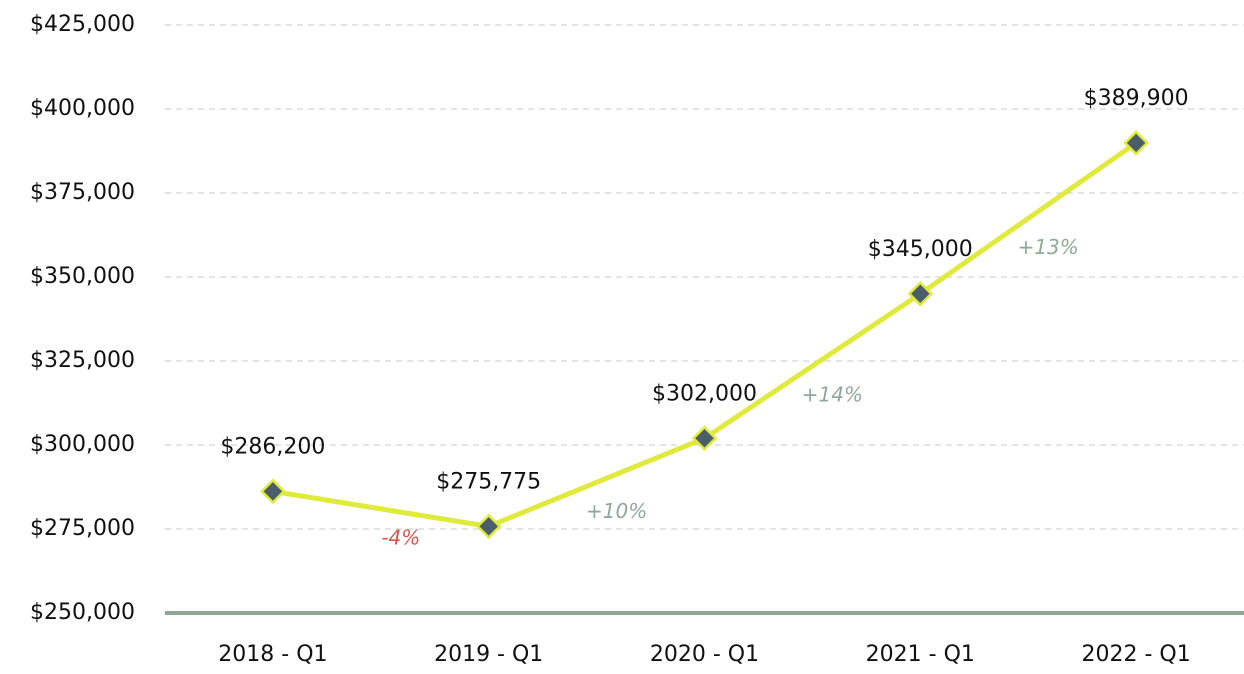  What do you see at coordinates (400, 537) in the screenshot?
I see `change-annotation: -4%` at bounding box center [400, 537].